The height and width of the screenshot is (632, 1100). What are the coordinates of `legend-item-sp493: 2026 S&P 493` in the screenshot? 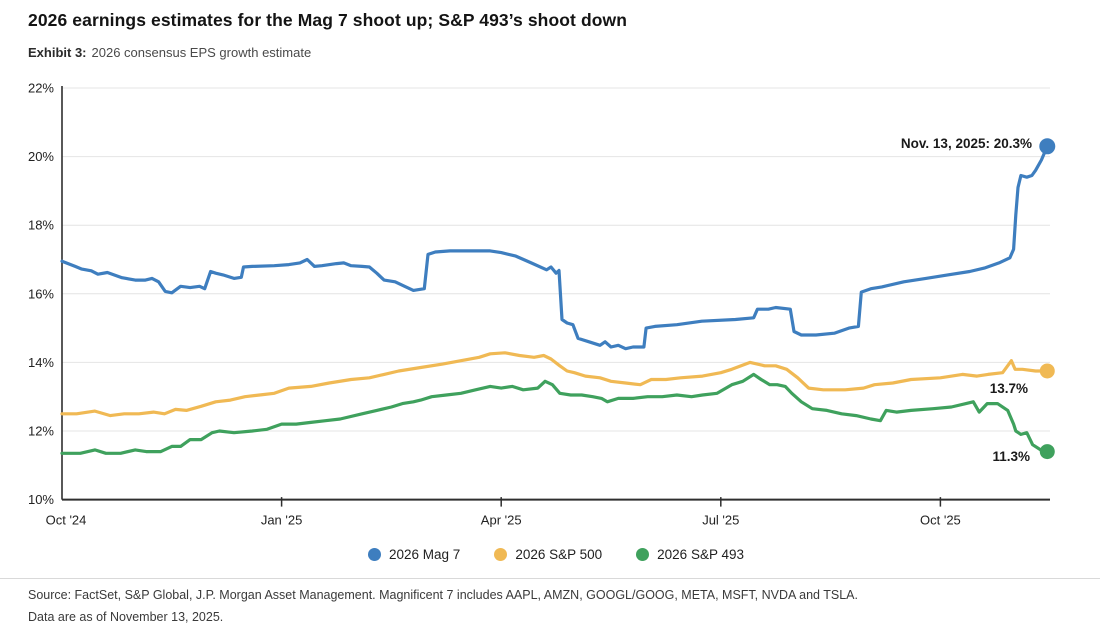 It's located at (690, 554).